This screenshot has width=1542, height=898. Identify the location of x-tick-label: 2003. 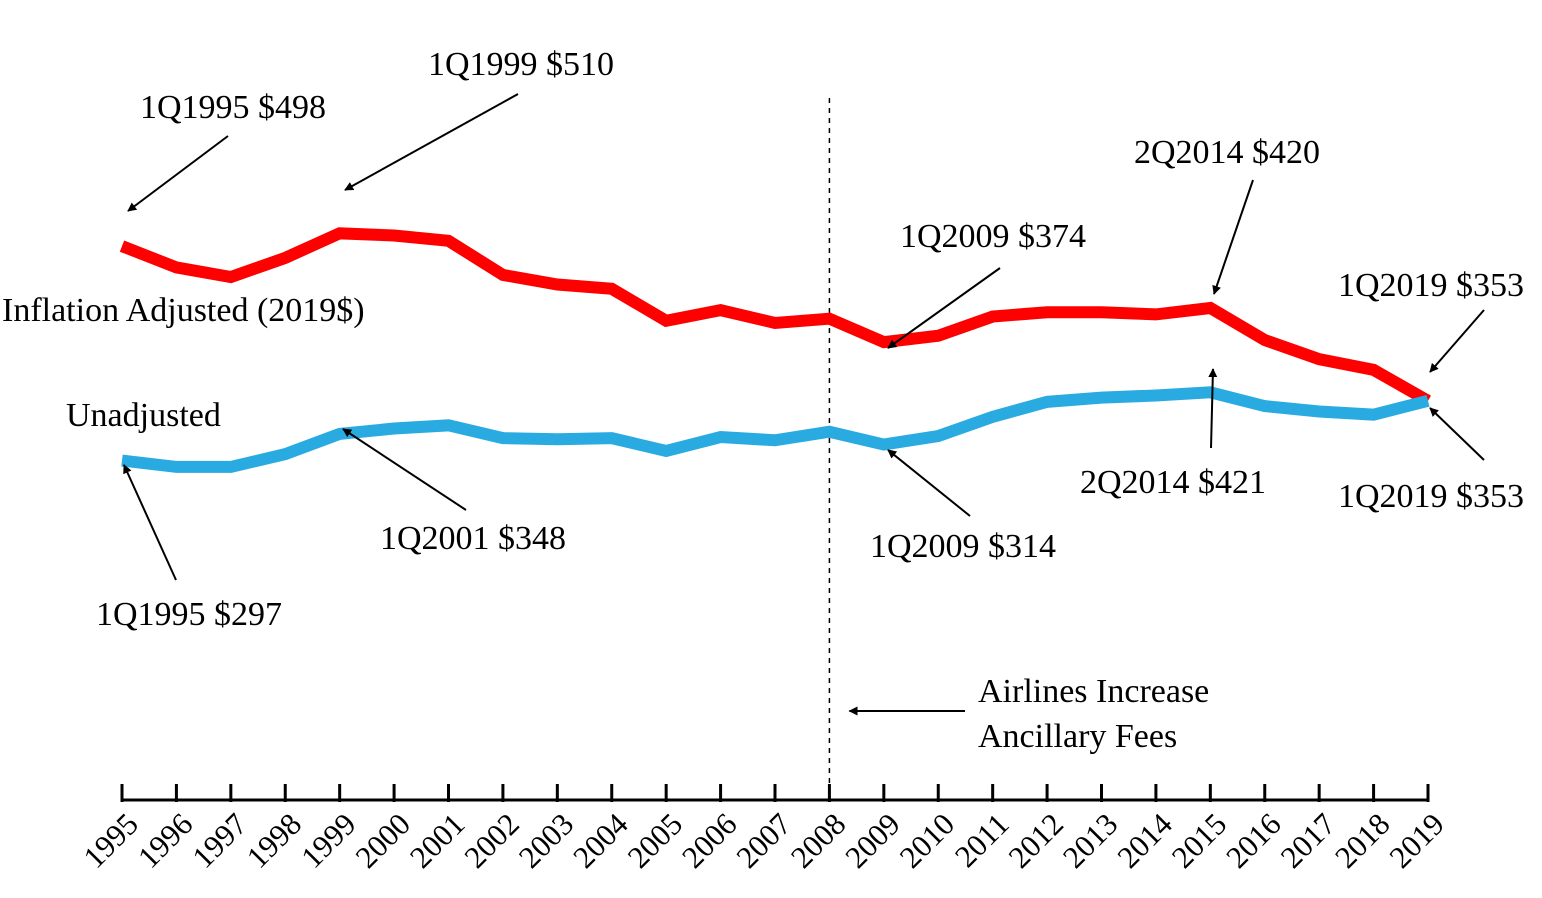
(546, 840).